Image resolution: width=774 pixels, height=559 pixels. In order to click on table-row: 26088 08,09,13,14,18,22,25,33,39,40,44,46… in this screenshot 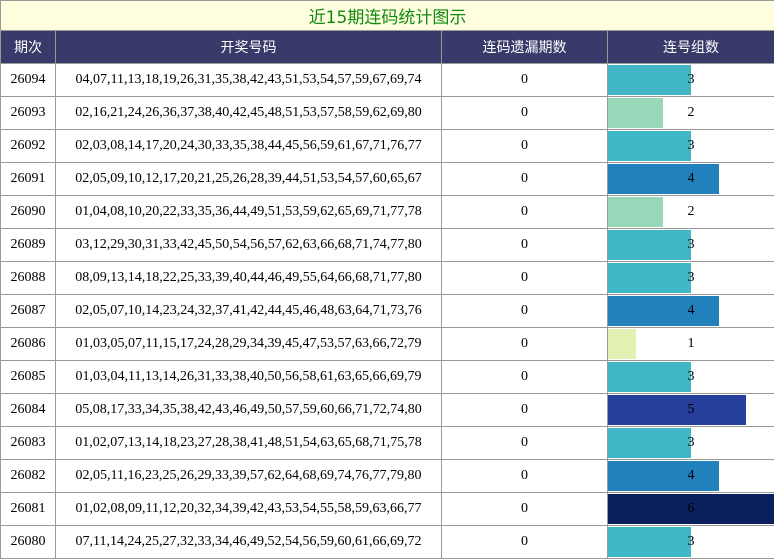, I will do `click(387, 278)`.